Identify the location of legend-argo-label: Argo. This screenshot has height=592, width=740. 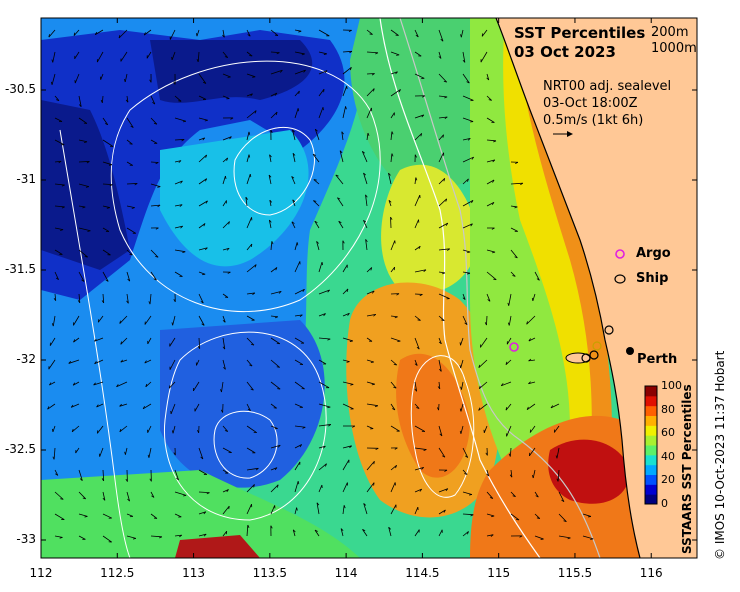
(653, 253).